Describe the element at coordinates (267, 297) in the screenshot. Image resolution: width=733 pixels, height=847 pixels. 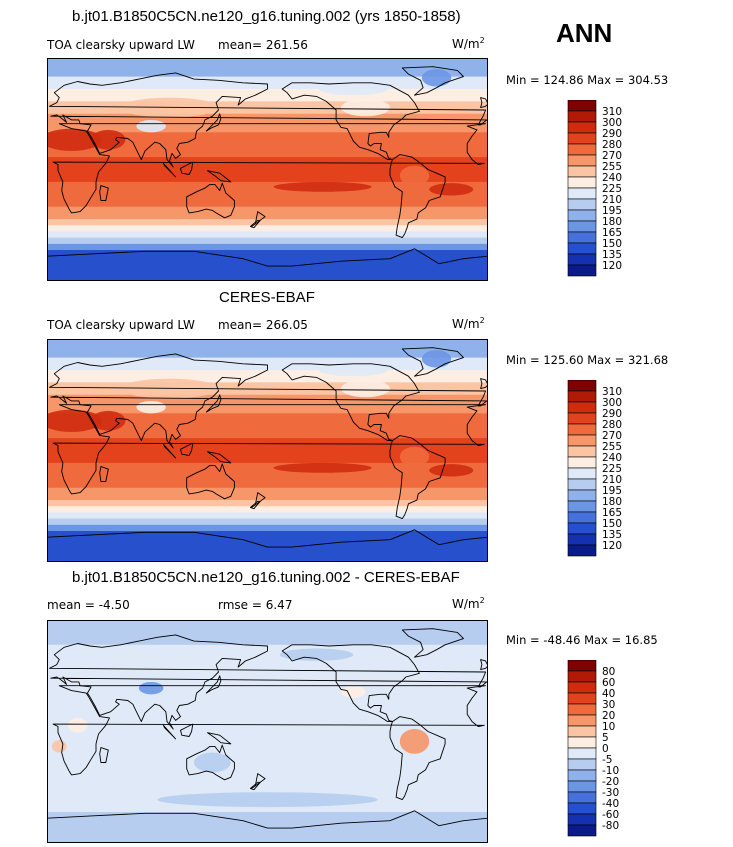
I see `panel-2-title: CERES-EBAF` at that location.